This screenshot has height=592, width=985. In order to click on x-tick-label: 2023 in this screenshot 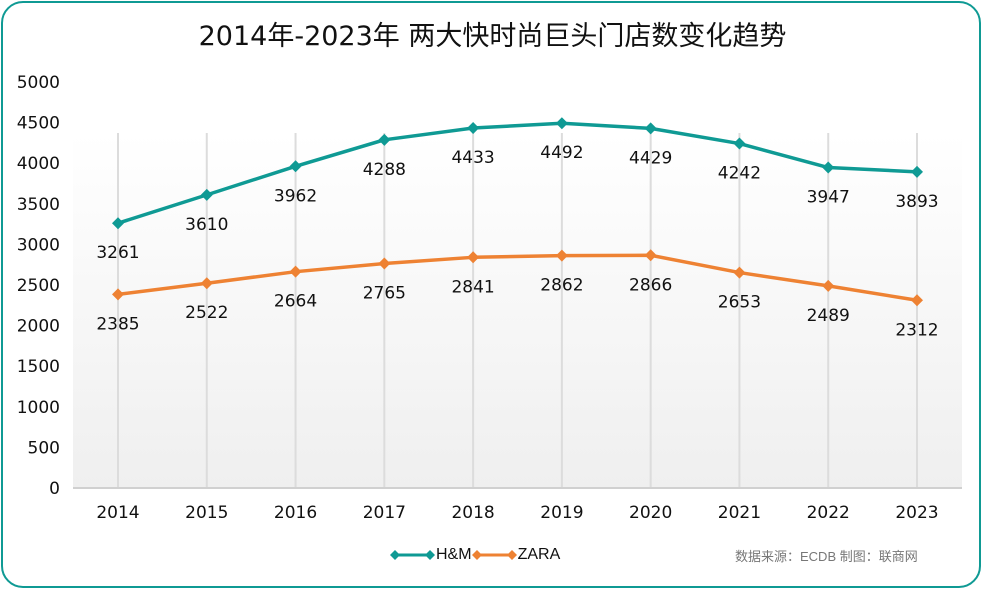, I will do `click(916, 513)`.